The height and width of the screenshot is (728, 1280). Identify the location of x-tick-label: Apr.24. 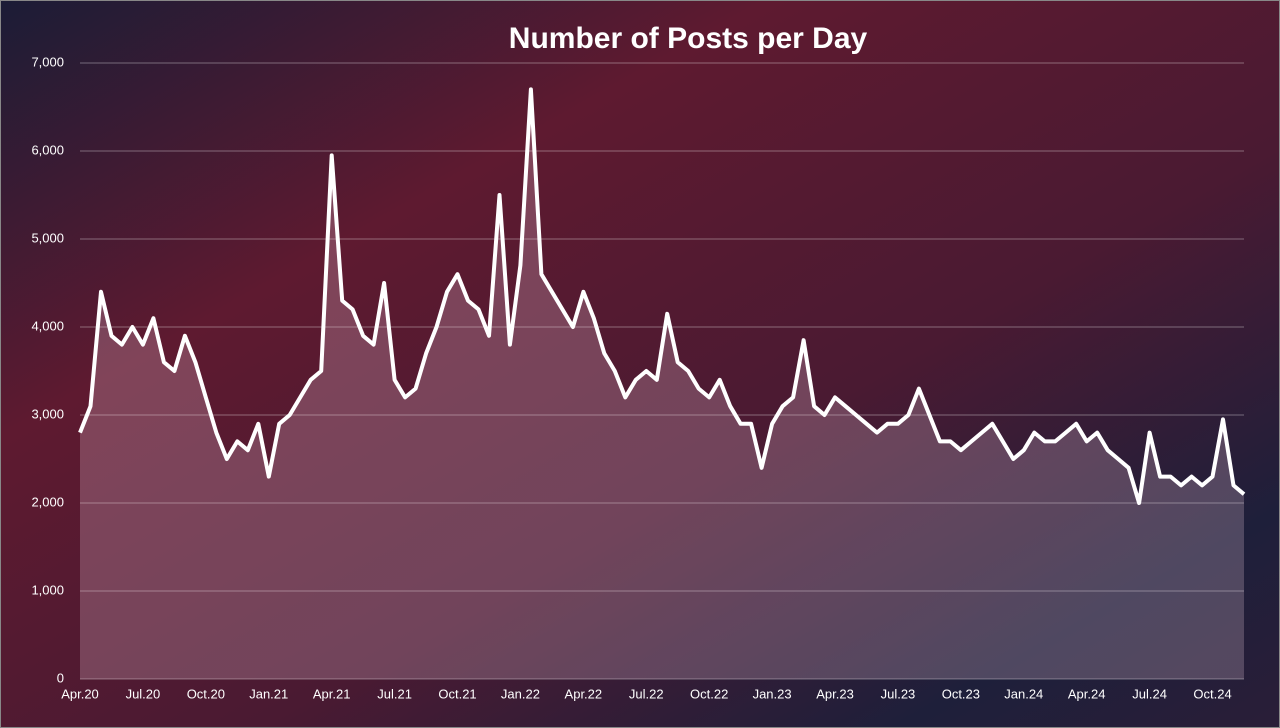
(1087, 693).